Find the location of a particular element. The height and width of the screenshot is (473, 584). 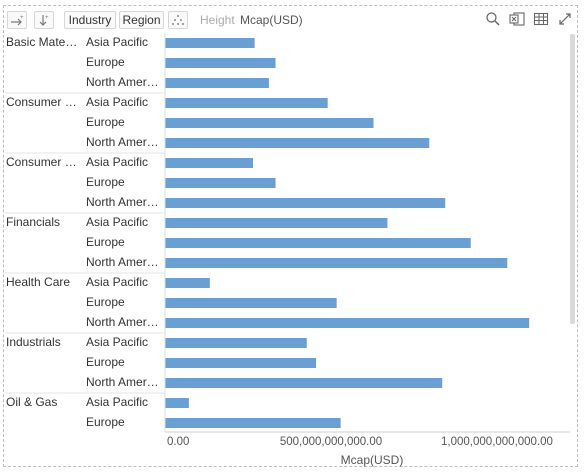

industry-label: Industrials is located at coordinates (33, 342).